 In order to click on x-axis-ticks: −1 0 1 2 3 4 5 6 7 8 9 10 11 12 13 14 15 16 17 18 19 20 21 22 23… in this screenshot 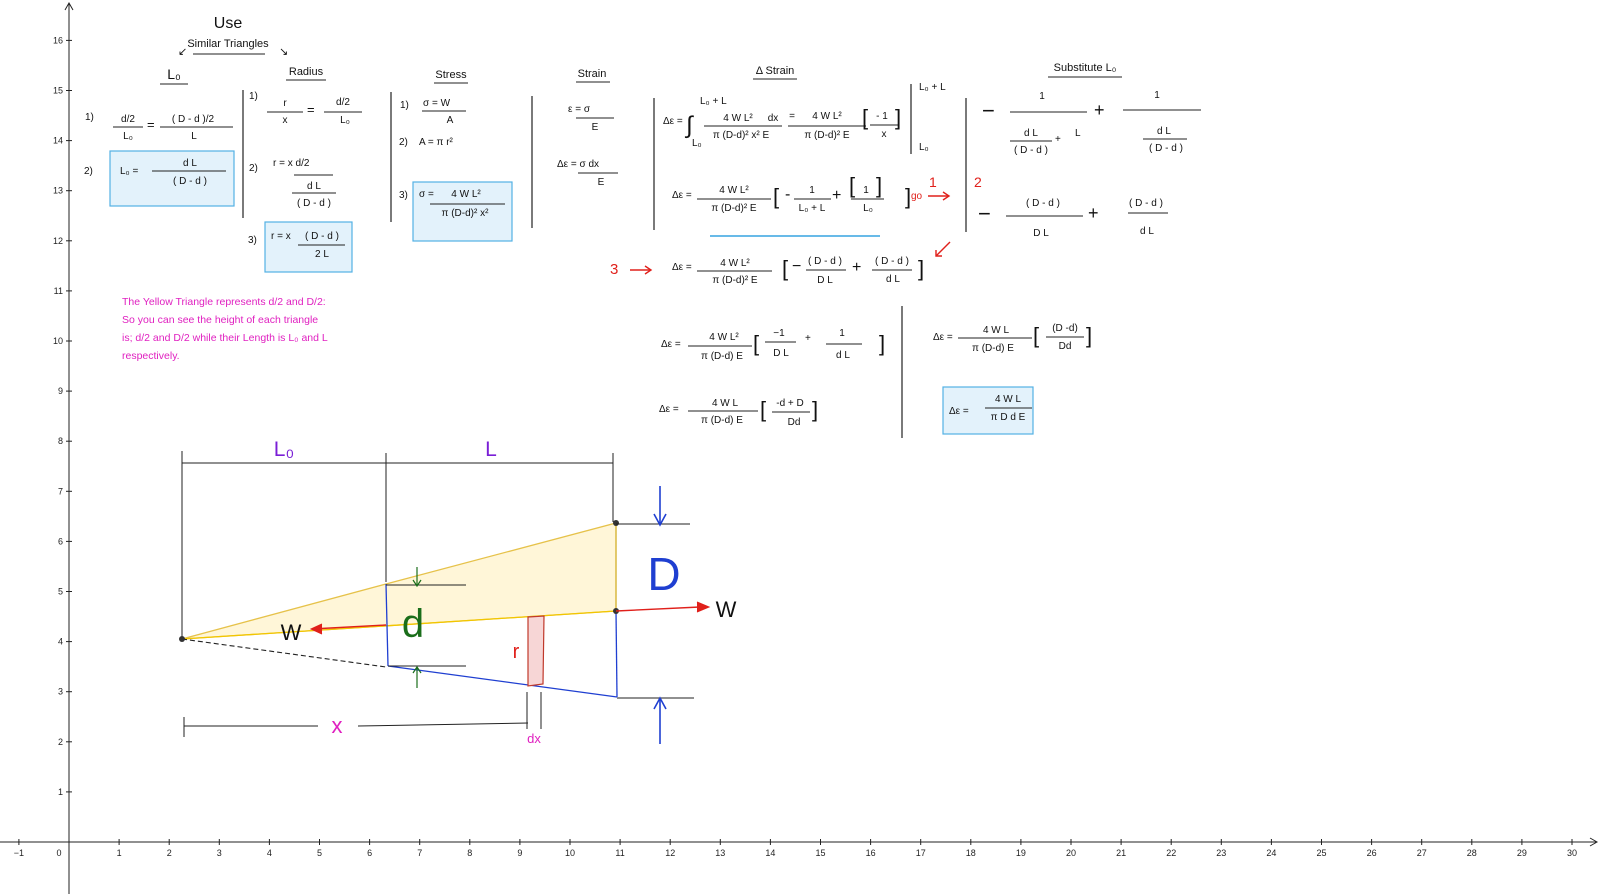, I will do `click(795, 848)`.